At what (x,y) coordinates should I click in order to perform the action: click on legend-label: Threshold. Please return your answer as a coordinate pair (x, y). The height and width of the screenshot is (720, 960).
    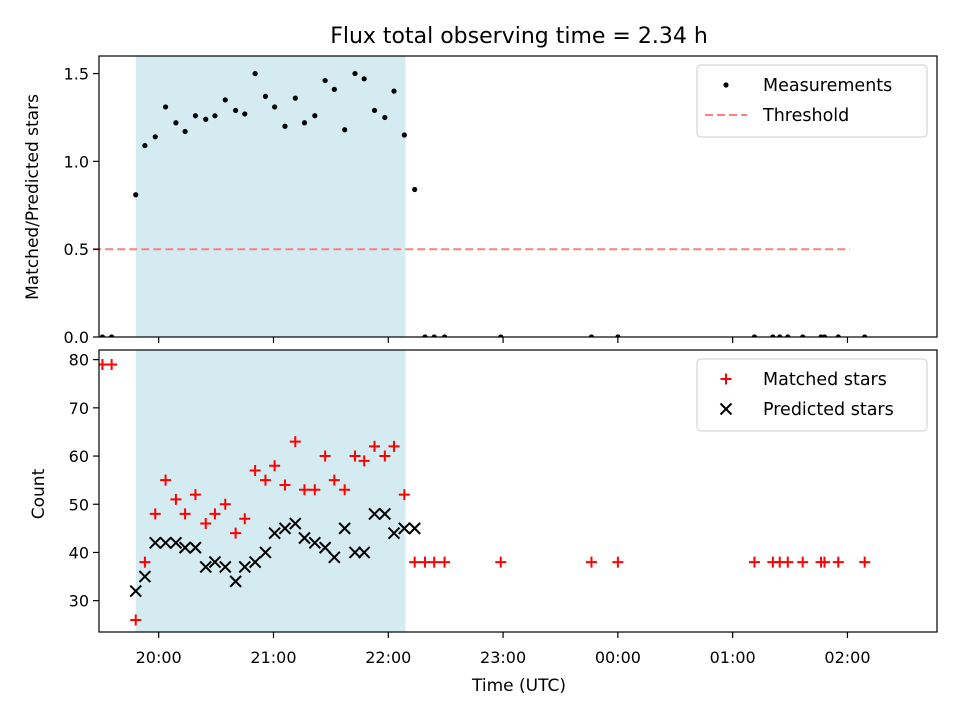
    Looking at the image, I should click on (805, 116).